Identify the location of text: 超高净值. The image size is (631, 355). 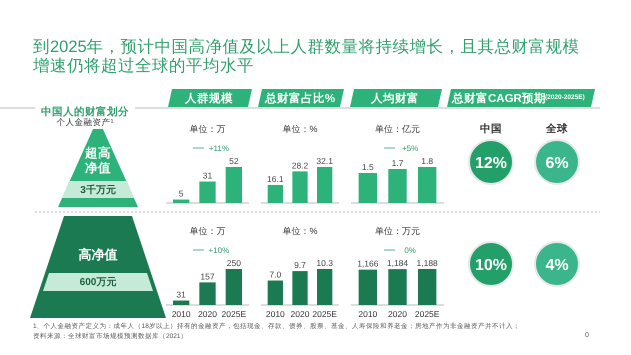
(98, 161).